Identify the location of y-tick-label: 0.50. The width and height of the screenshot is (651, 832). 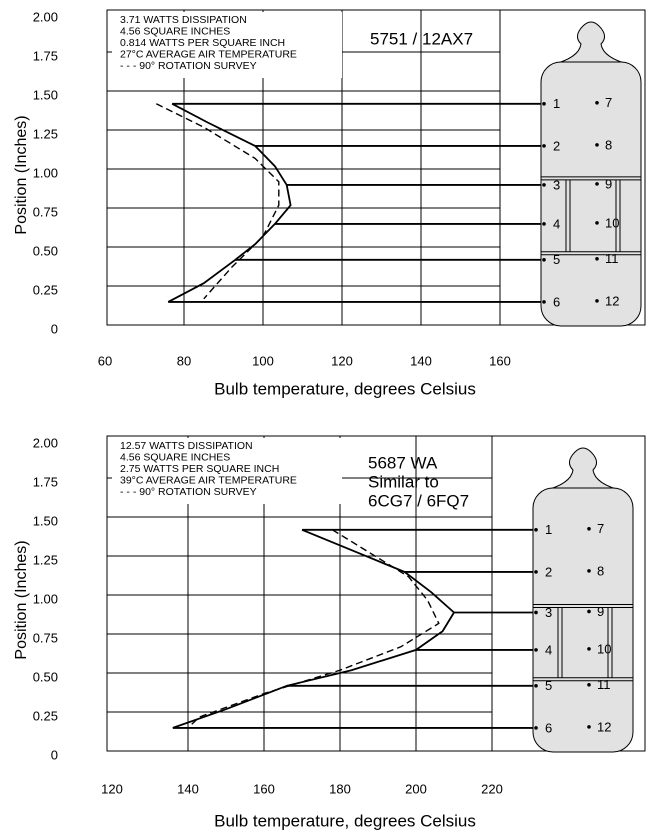
(45, 250).